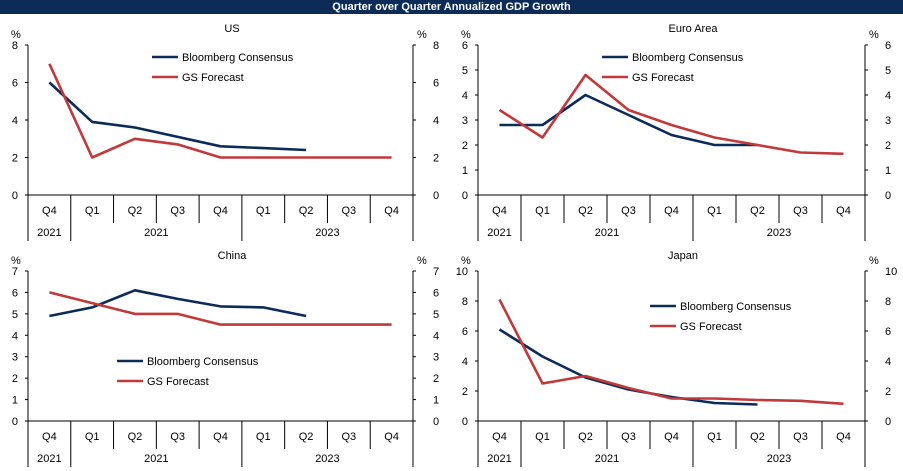 The height and width of the screenshot is (471, 903). What do you see at coordinates (233, 256) in the screenshot?
I see `chart-title: China` at bounding box center [233, 256].